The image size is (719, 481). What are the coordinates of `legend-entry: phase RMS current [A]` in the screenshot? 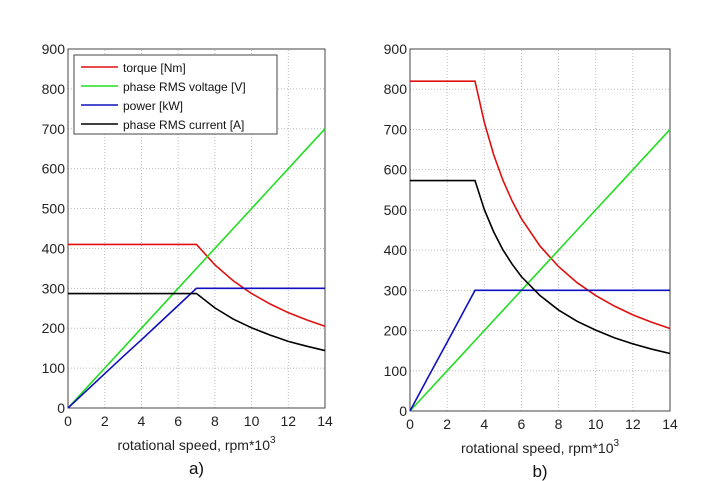 It's located at (183, 125).